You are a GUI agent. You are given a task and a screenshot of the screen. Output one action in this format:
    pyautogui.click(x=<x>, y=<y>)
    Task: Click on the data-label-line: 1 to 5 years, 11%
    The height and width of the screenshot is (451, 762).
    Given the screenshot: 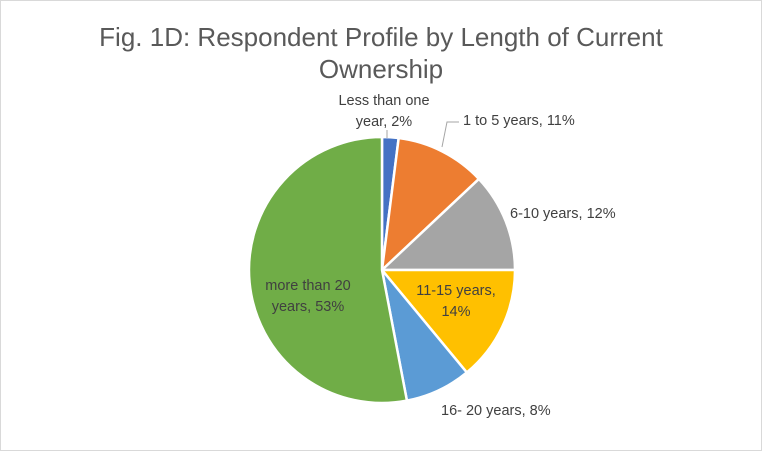 What is the action you would take?
    pyautogui.click(x=519, y=121)
    